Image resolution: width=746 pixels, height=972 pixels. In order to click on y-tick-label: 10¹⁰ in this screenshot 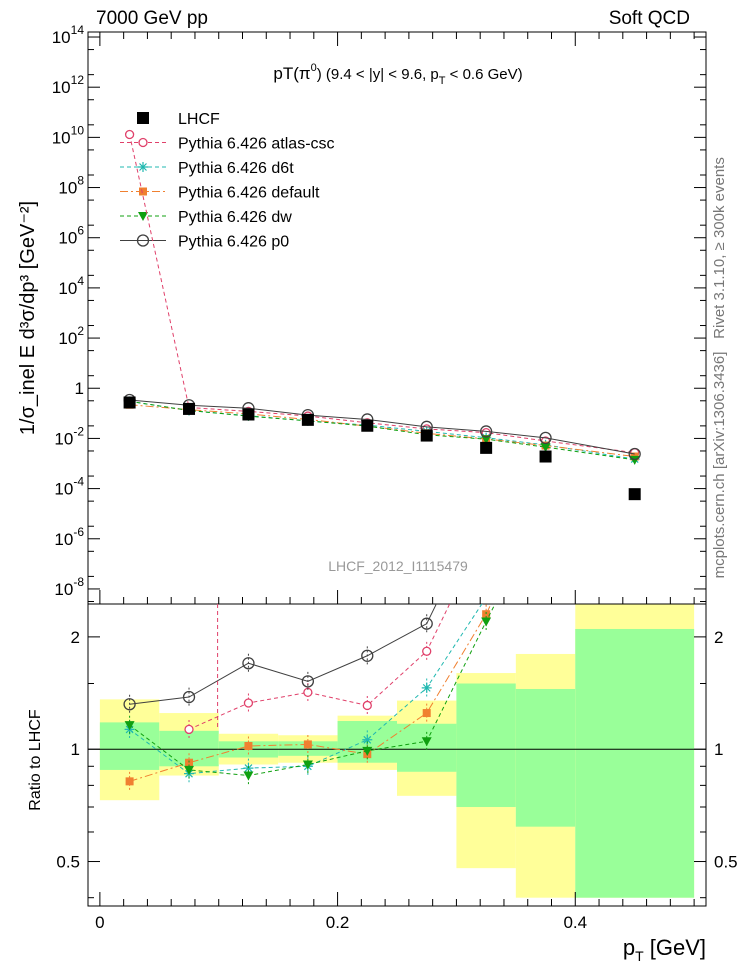, I will do `click(68, 135)`.